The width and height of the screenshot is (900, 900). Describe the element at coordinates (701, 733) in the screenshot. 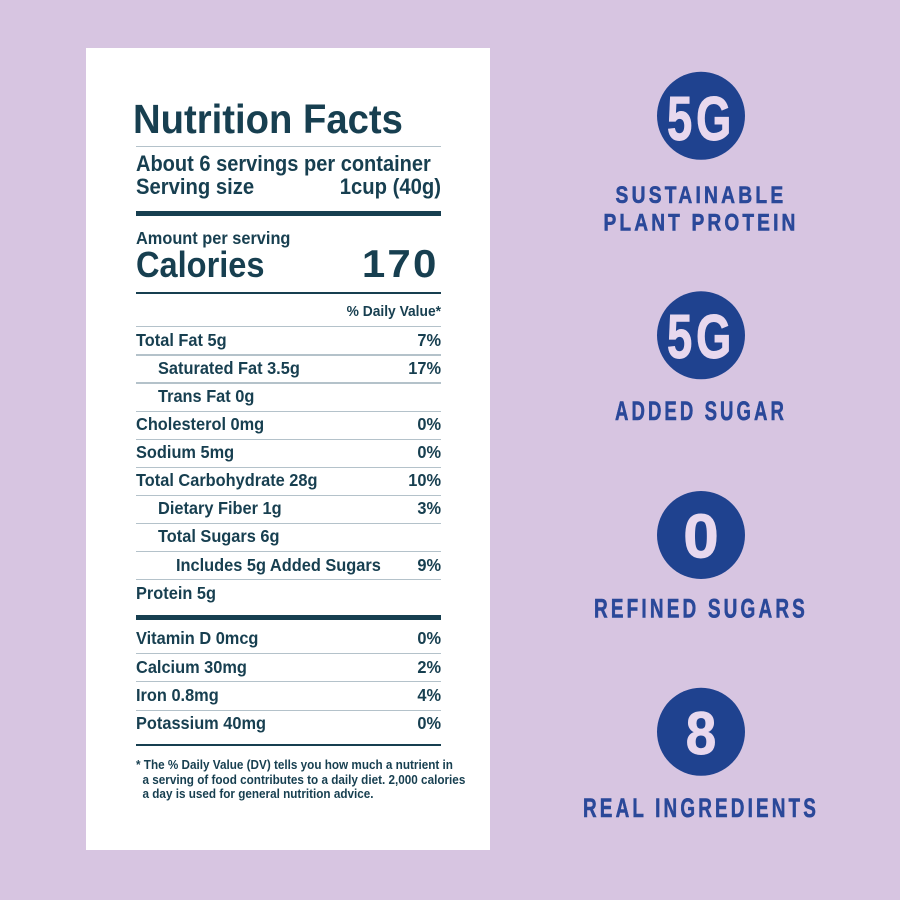

I see `svg-text: 8` at that location.